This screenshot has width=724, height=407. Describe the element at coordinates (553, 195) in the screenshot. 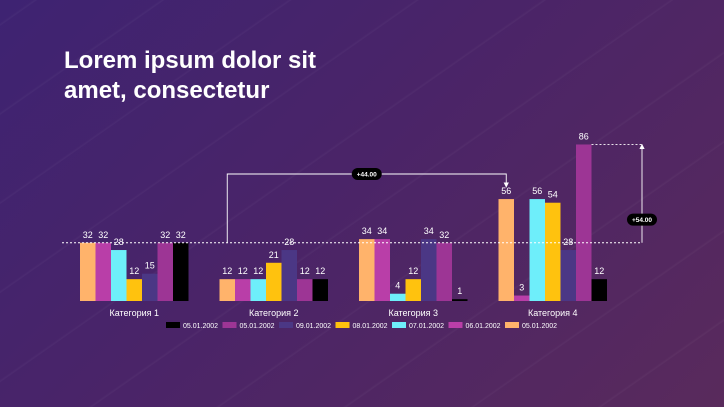

I see `bar-value-label: 54` at that location.